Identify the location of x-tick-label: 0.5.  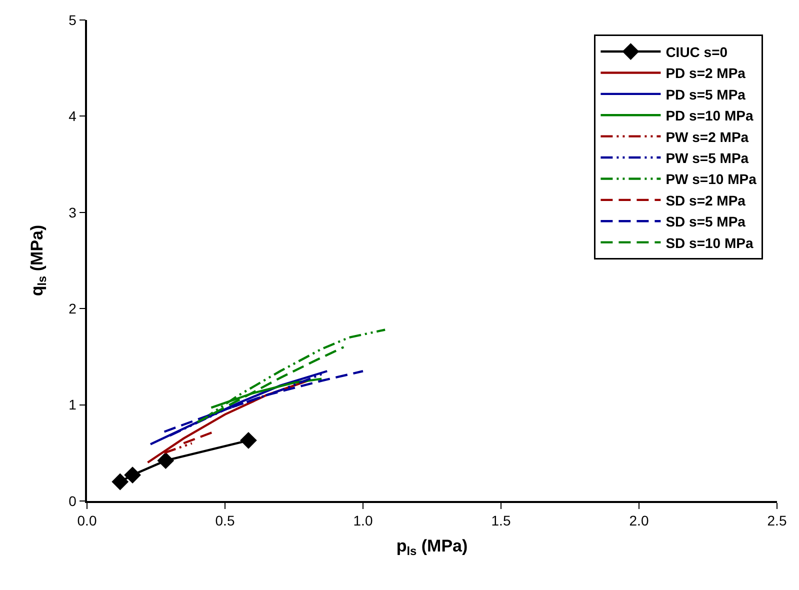
(225, 520).